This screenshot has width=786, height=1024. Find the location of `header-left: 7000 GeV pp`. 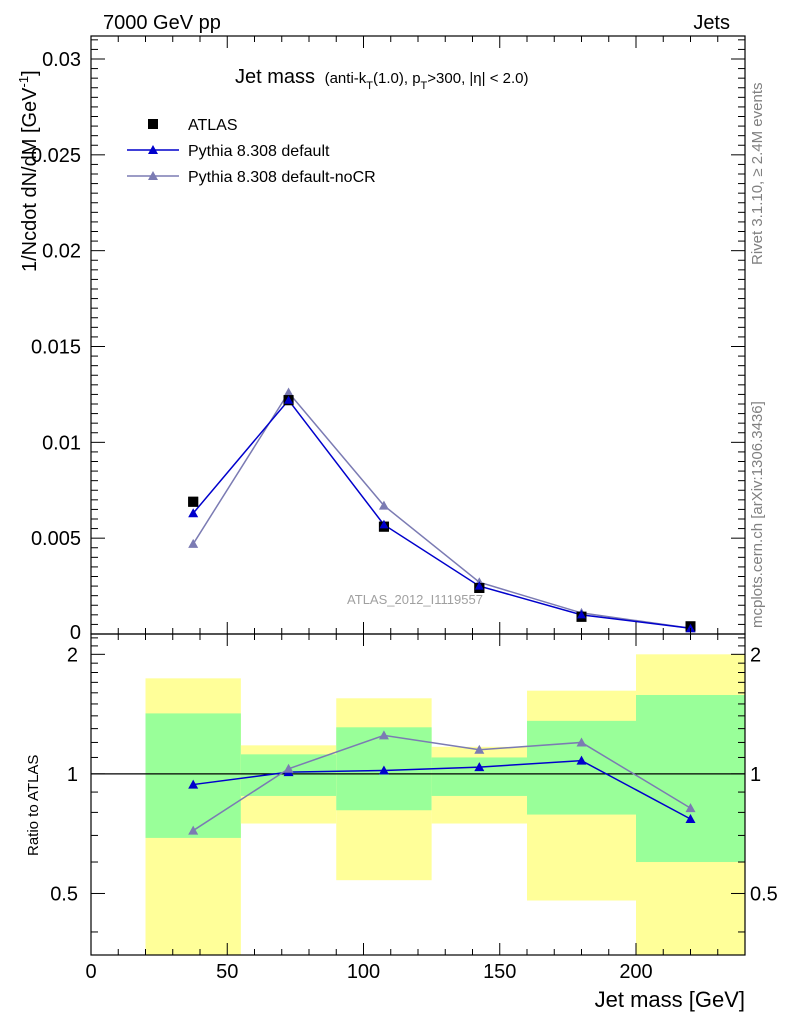

header-left: 7000 GeV pp is located at coordinates (162, 23).